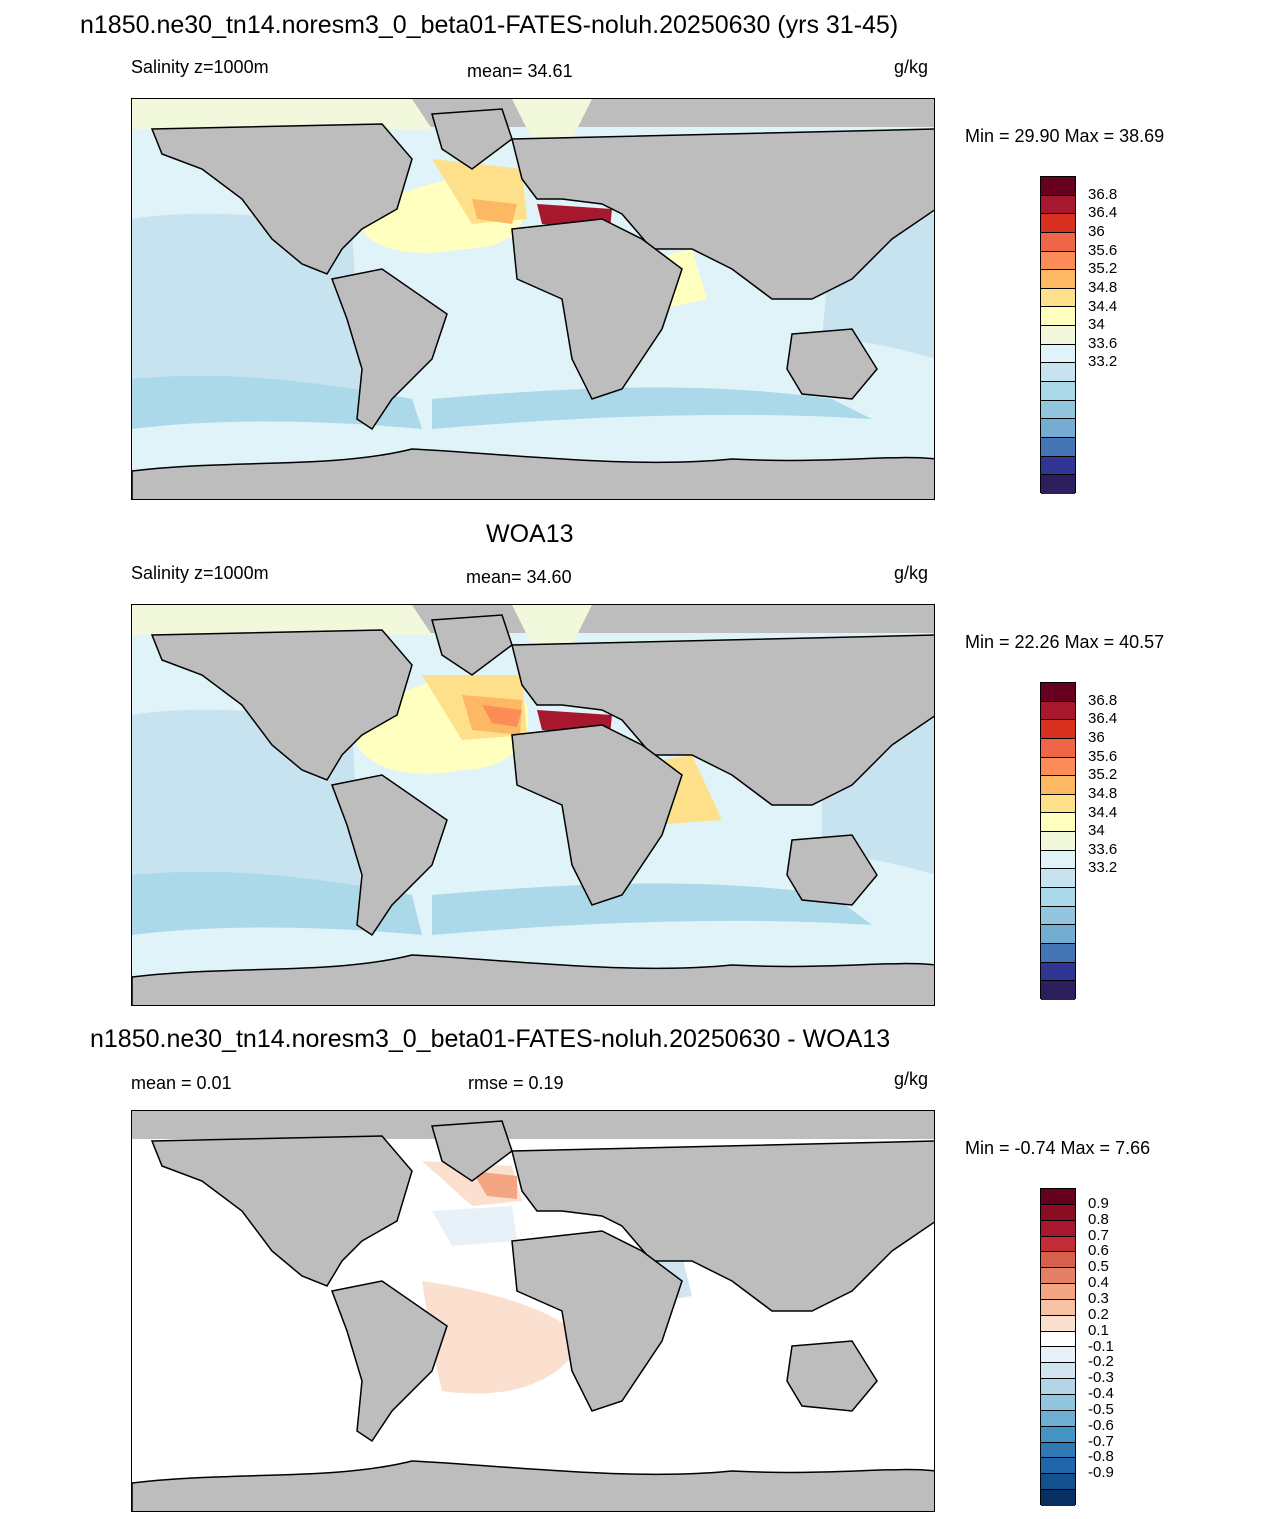  I want to click on colorbar-tick-label: -0.8, so click(1101, 1457).